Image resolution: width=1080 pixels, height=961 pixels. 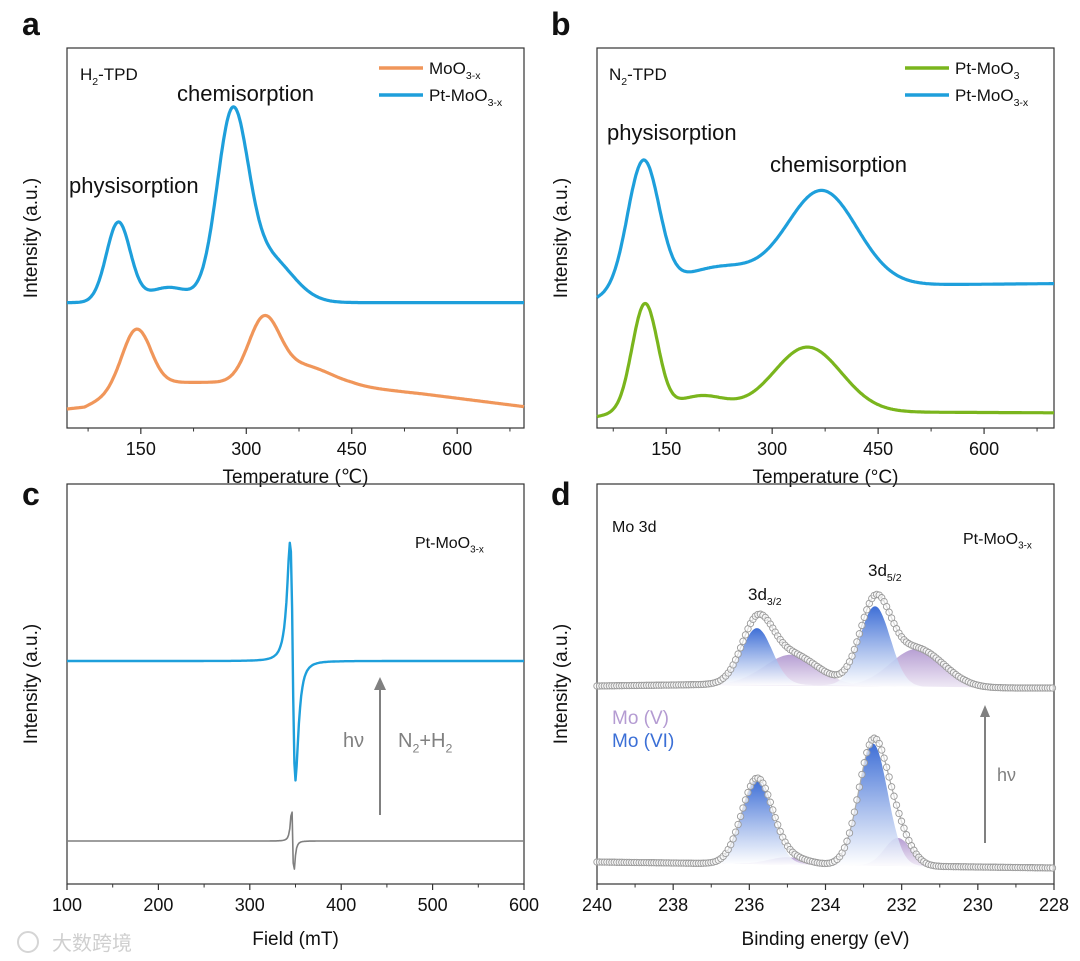 I want to click on x-tick-label: 228, so click(x=1054, y=905).